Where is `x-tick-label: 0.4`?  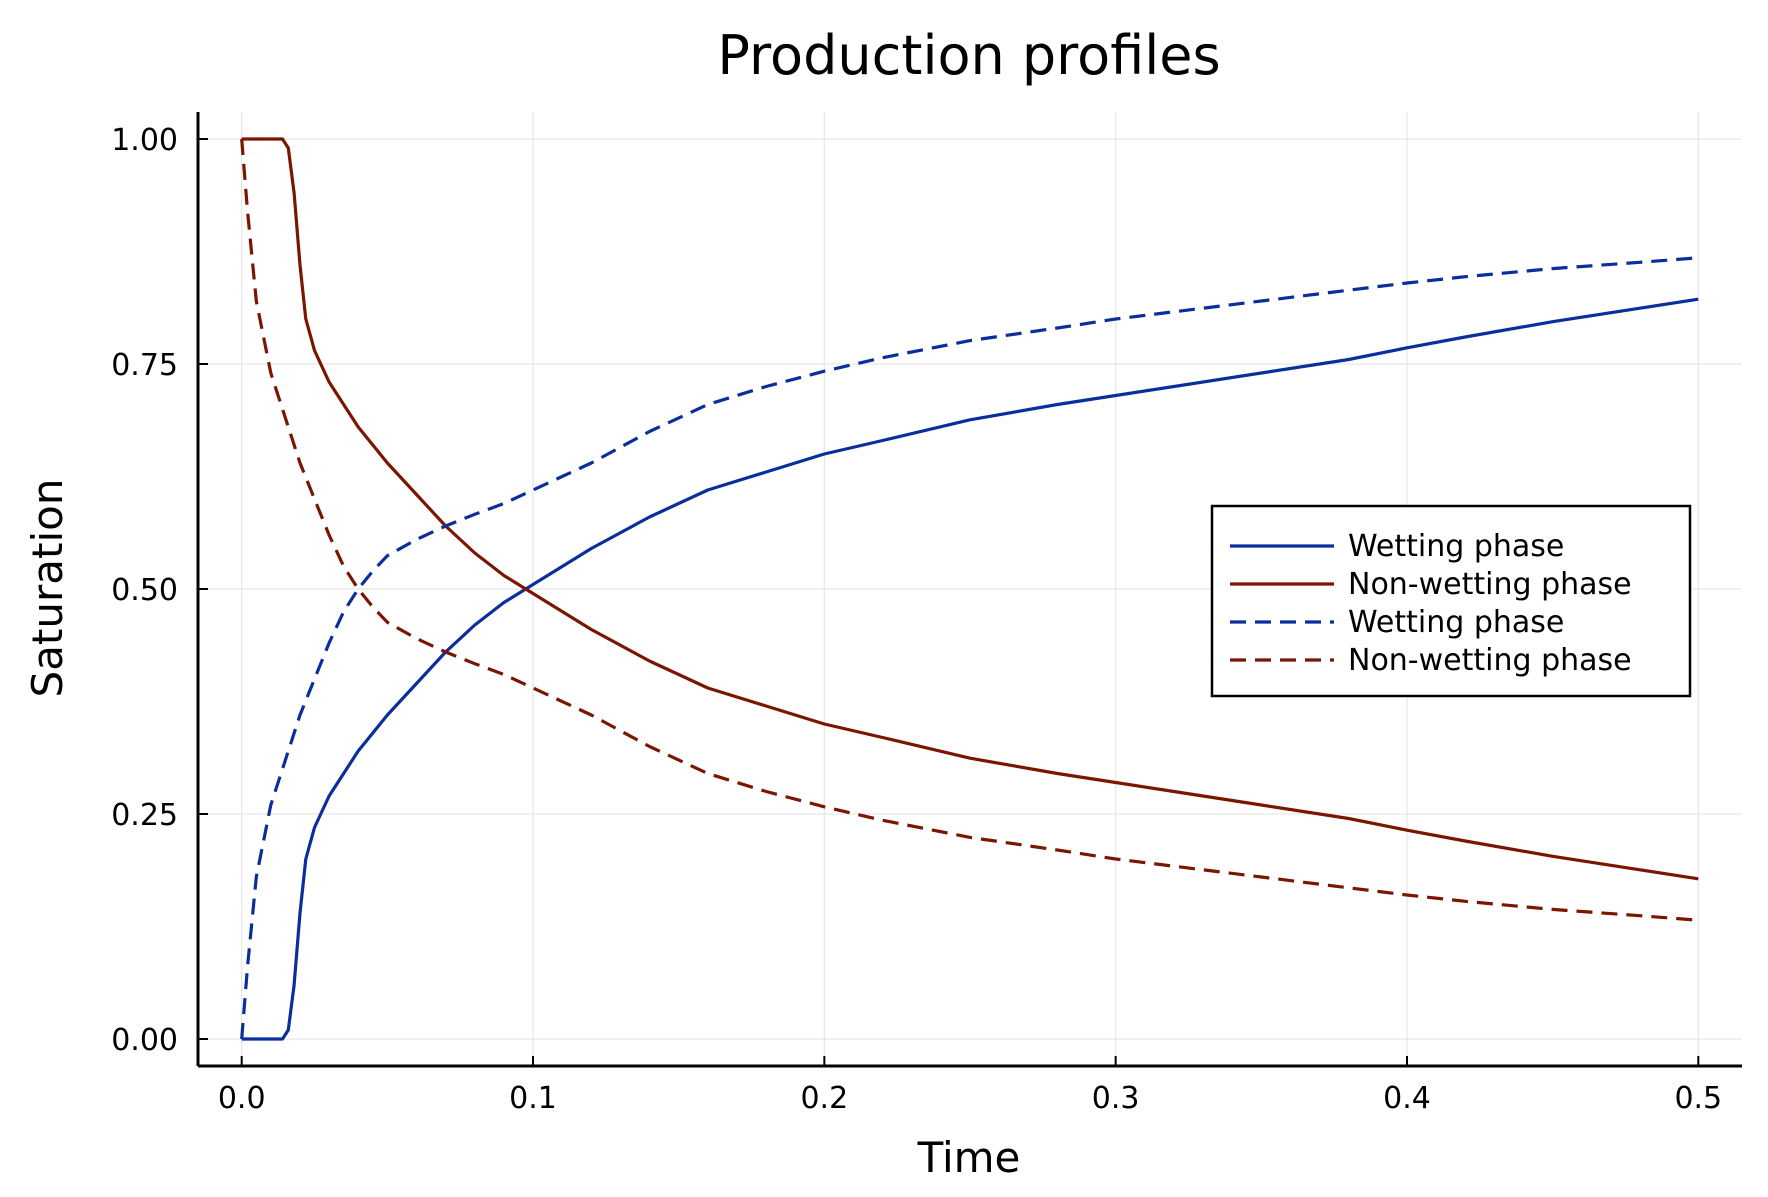 x-tick-label: 0.4 is located at coordinates (1407, 1098).